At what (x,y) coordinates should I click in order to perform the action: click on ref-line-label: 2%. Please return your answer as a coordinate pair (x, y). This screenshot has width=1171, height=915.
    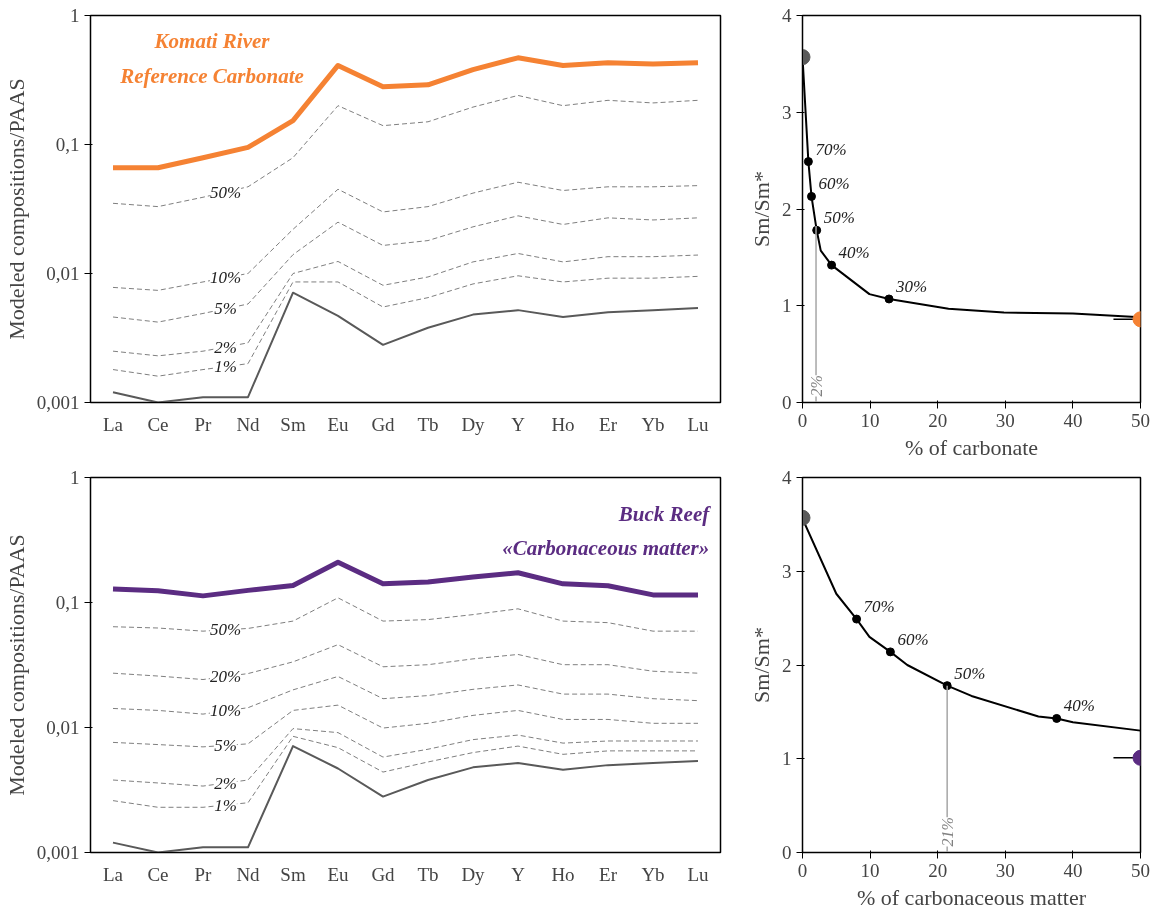
    Looking at the image, I should click on (816, 386).